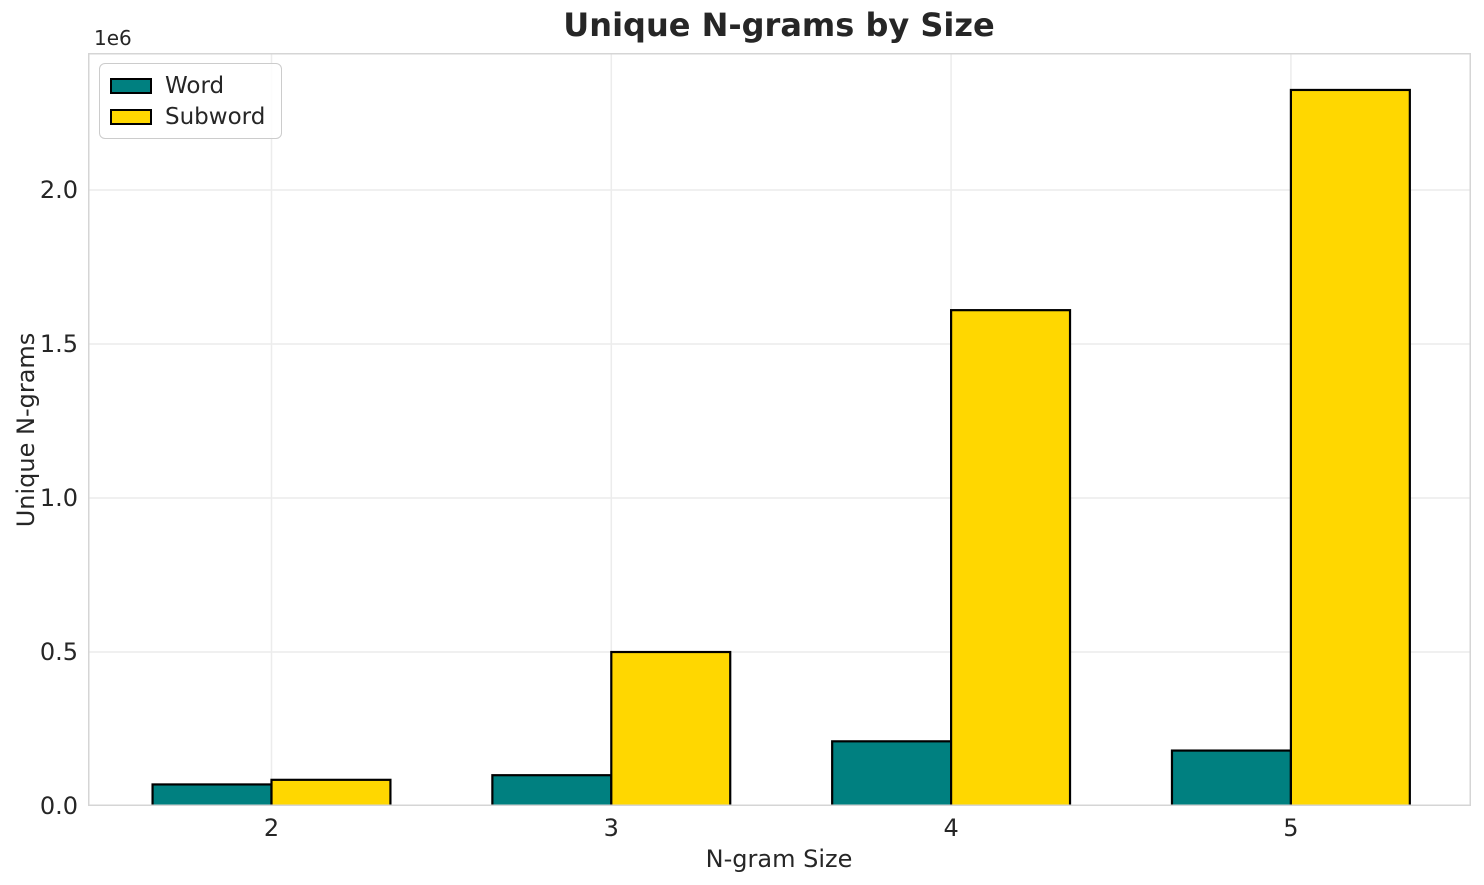 The height and width of the screenshot is (885, 1484). I want to click on legend-item-word: Word, so click(187, 85).